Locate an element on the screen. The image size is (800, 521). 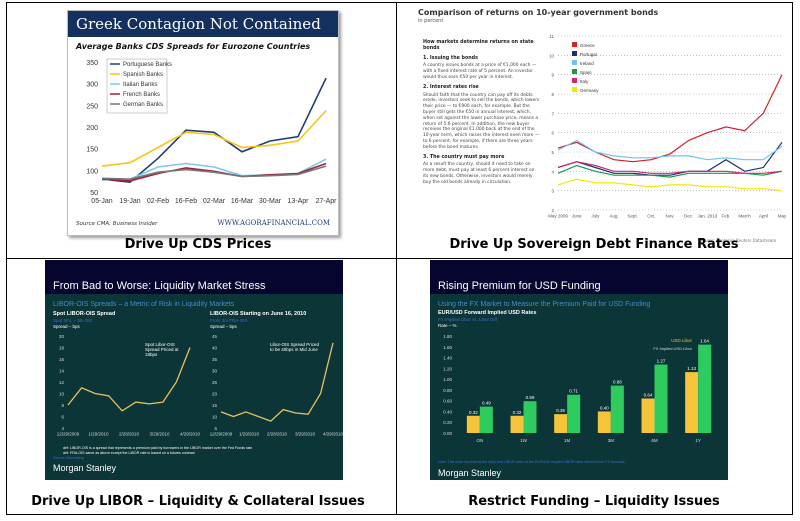
x-tick-label: 12/29/2009 is located at coordinates (221, 434).